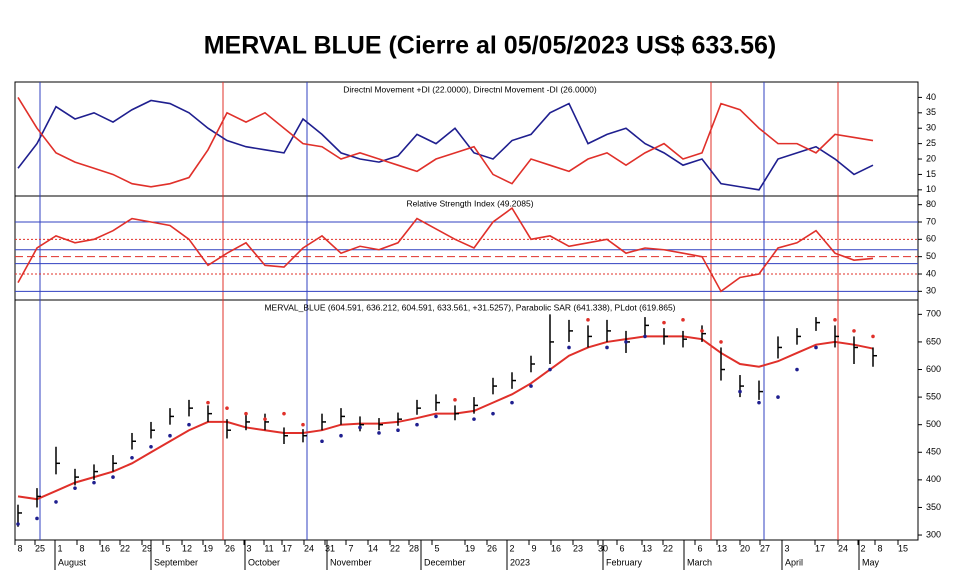 This screenshot has width=980, height=585. Describe the element at coordinates (147, 548) in the screenshot. I see `x-tick-label: 29` at that location.